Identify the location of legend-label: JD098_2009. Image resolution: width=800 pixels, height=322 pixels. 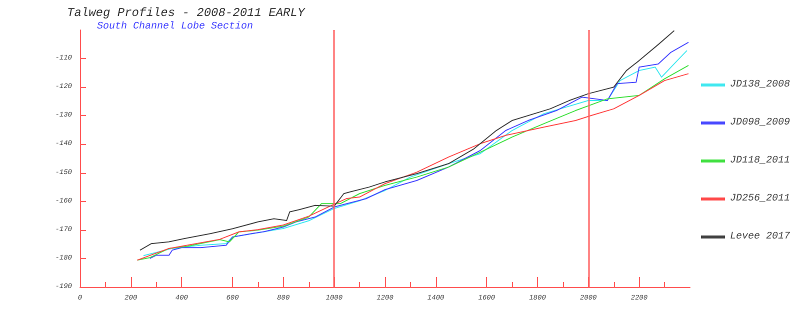
(760, 123).